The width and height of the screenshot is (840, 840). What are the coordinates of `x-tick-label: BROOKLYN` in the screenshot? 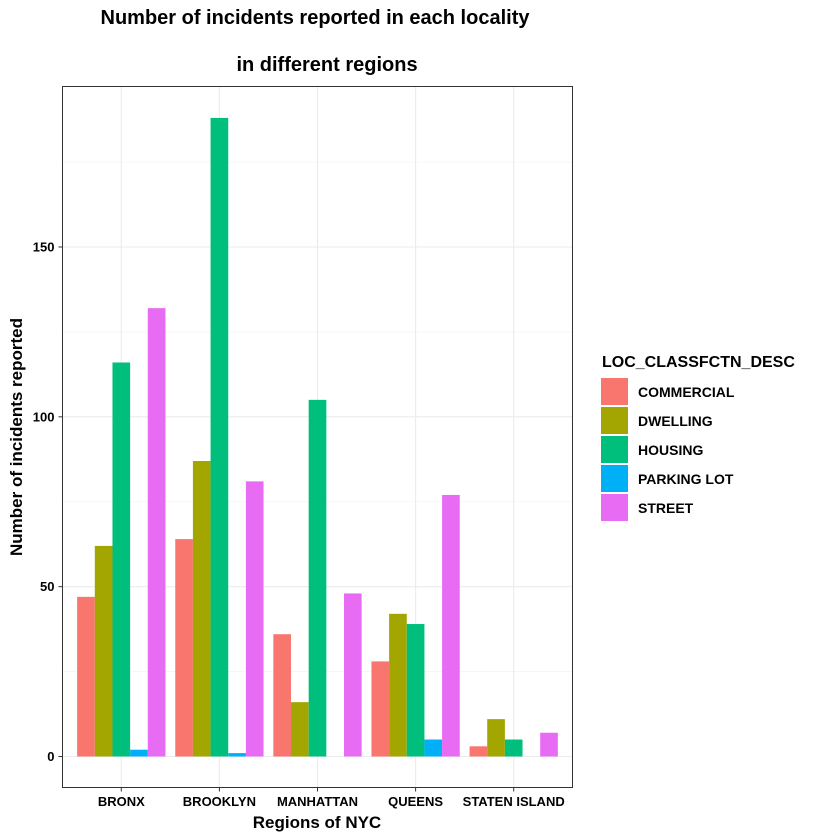 It's located at (219, 801).